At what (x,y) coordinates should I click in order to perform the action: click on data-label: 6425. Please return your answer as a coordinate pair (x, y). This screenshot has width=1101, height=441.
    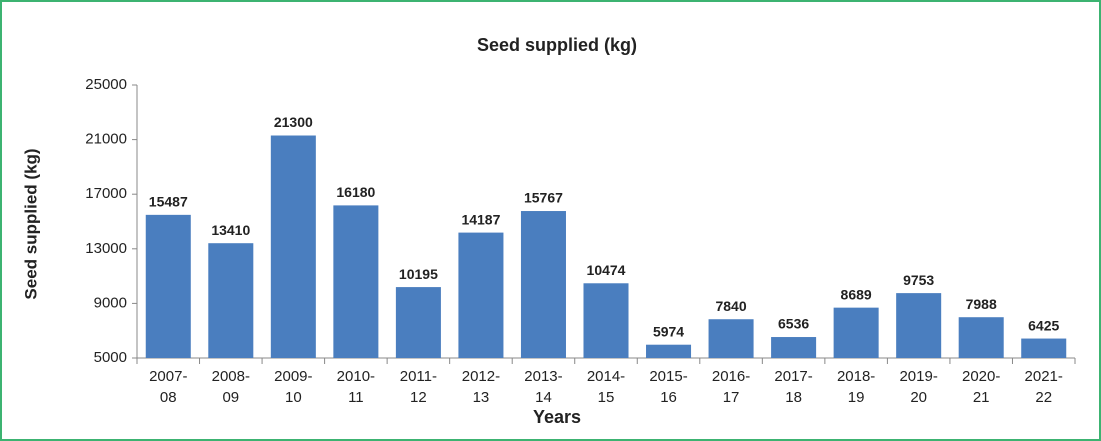
    Looking at the image, I should click on (1043, 325).